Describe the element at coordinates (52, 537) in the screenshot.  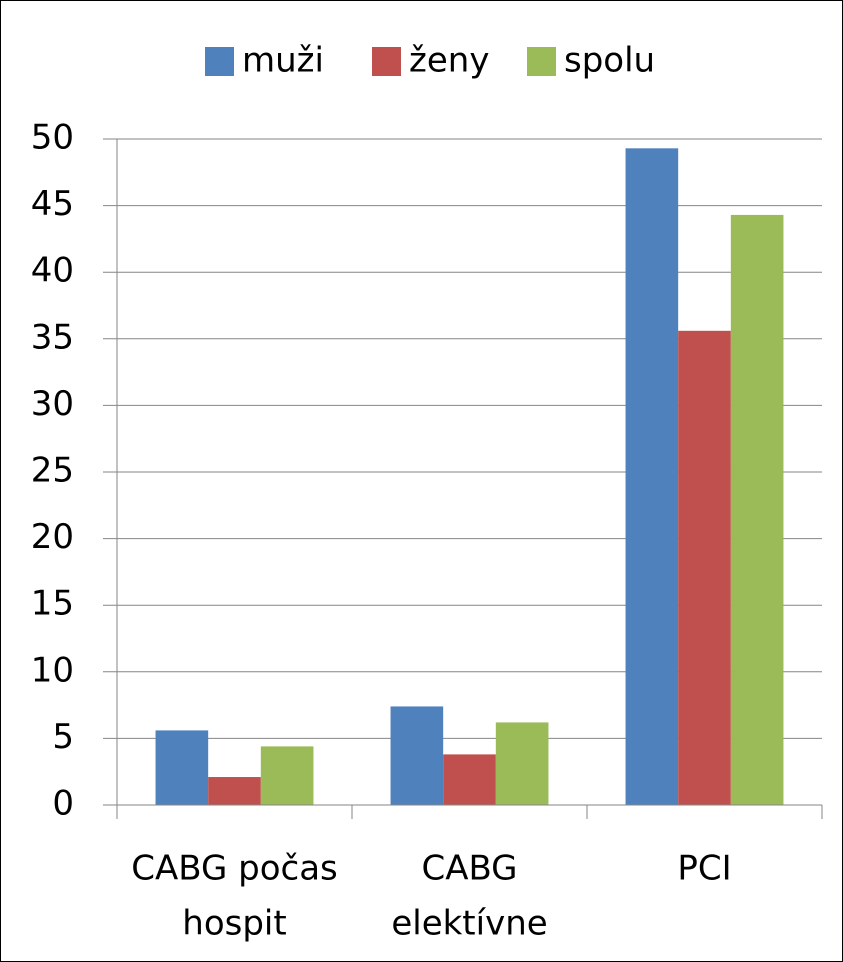
I see `y-tick-label: 20` at that location.